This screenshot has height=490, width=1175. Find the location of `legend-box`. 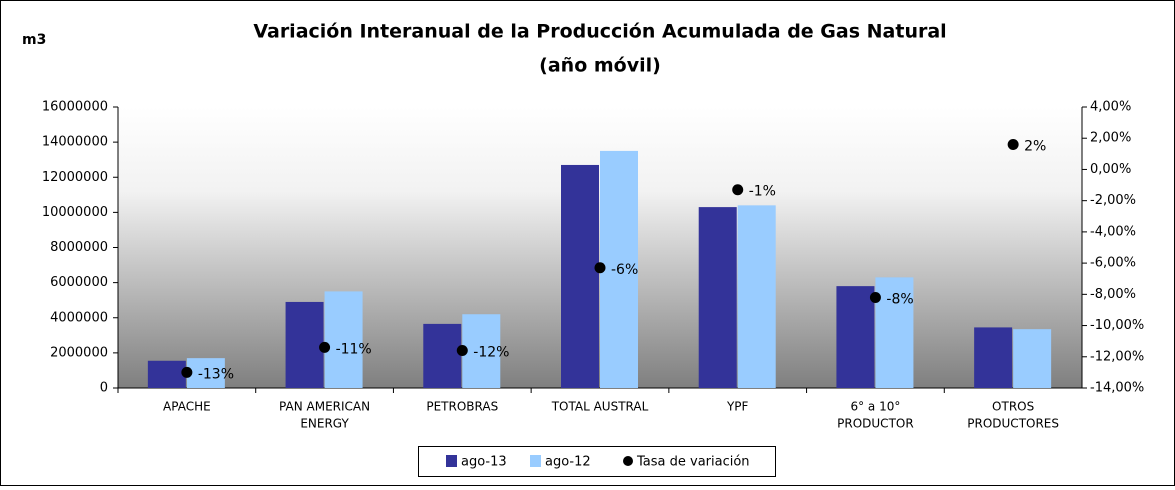

legend-box is located at coordinates (597, 461).